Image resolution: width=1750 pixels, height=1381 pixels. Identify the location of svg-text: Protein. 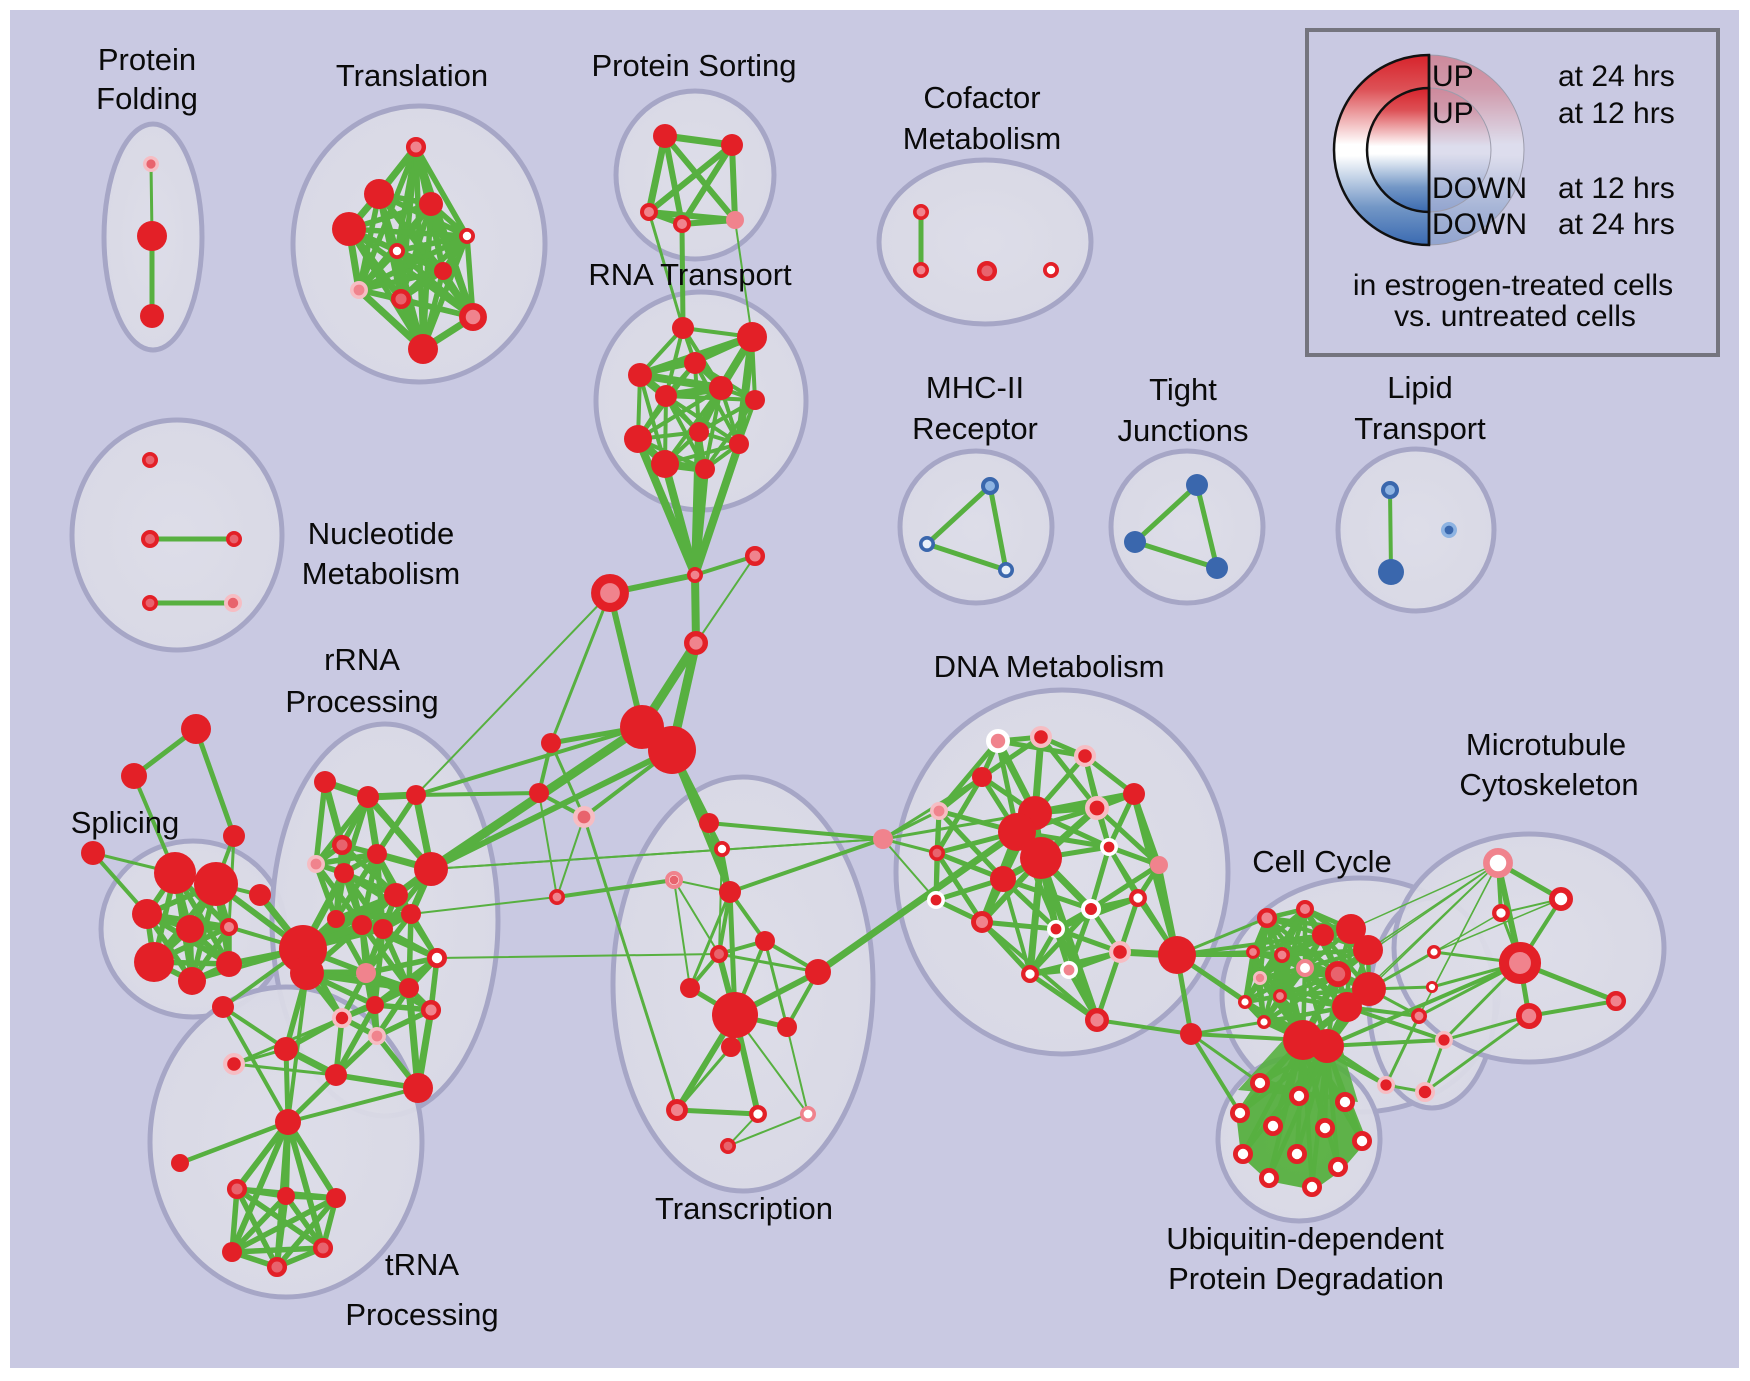
(147, 59).